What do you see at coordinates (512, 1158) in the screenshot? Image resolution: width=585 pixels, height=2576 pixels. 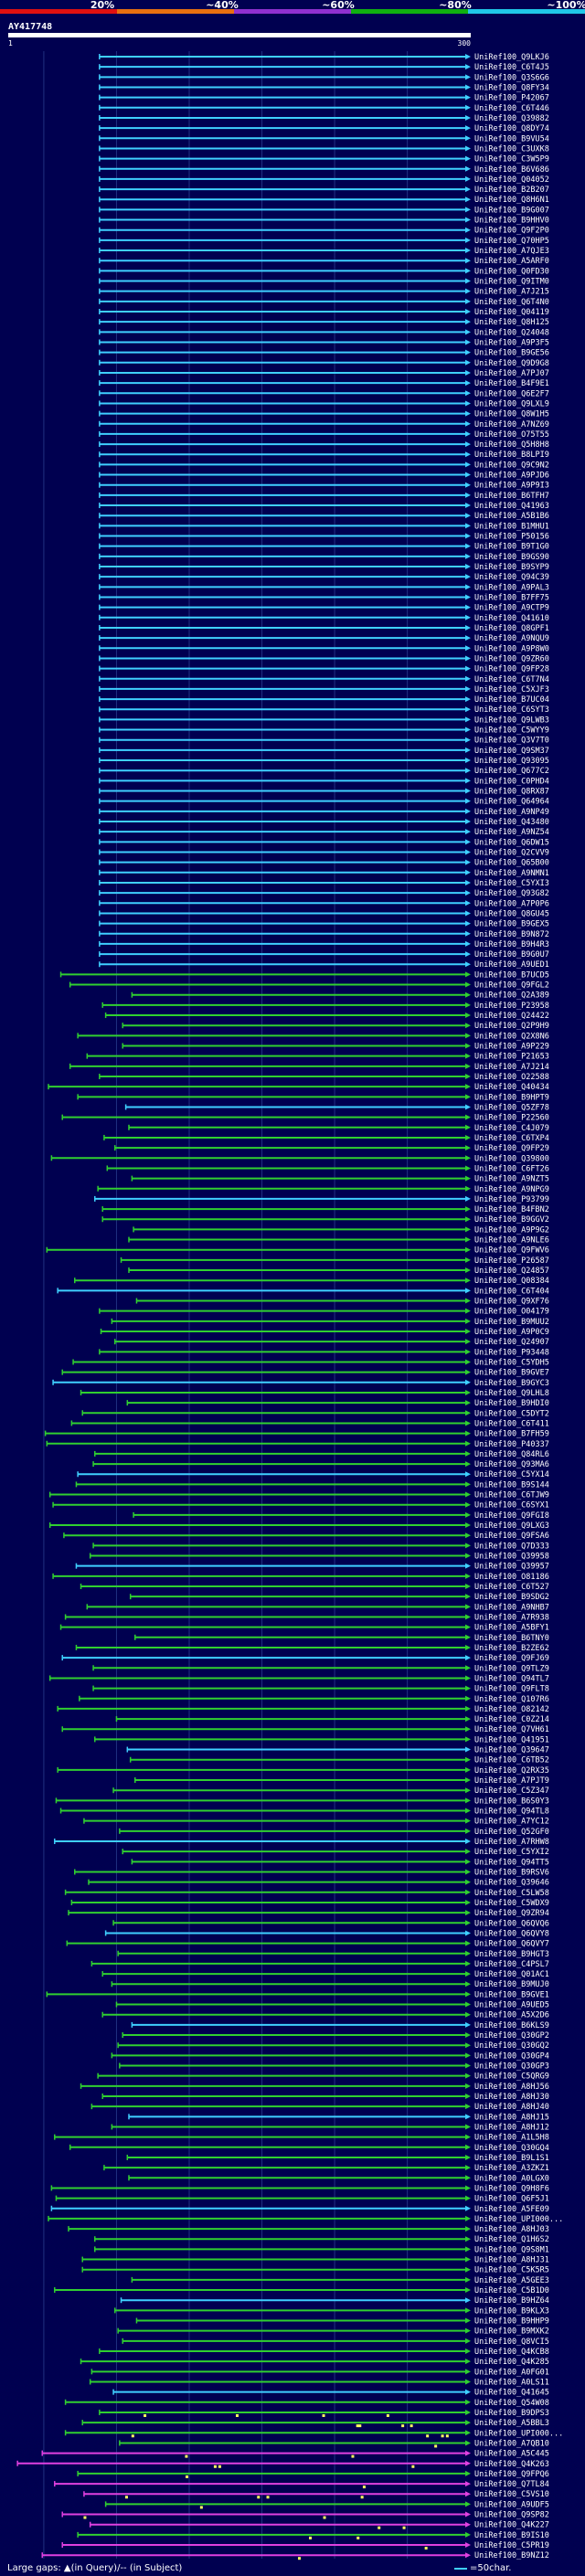 I see `hit-label: UniRef100_Q39800` at bounding box center [512, 1158].